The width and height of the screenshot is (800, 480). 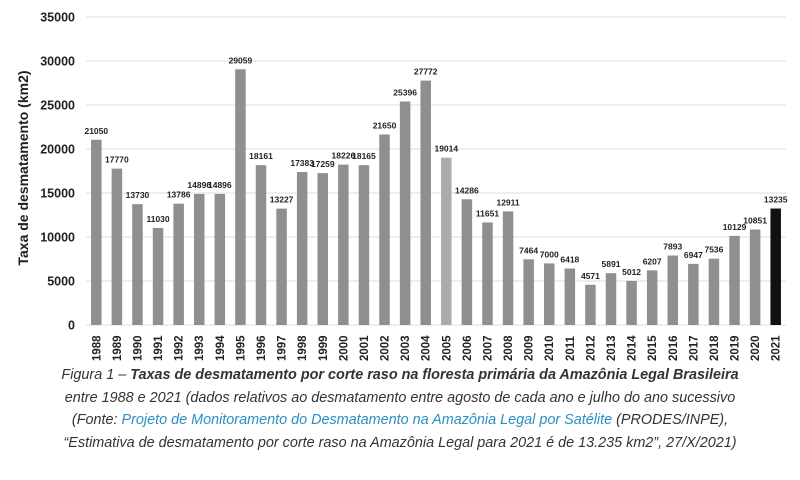 I want to click on x-tick-label-2009: 2009, so click(x=530, y=348).